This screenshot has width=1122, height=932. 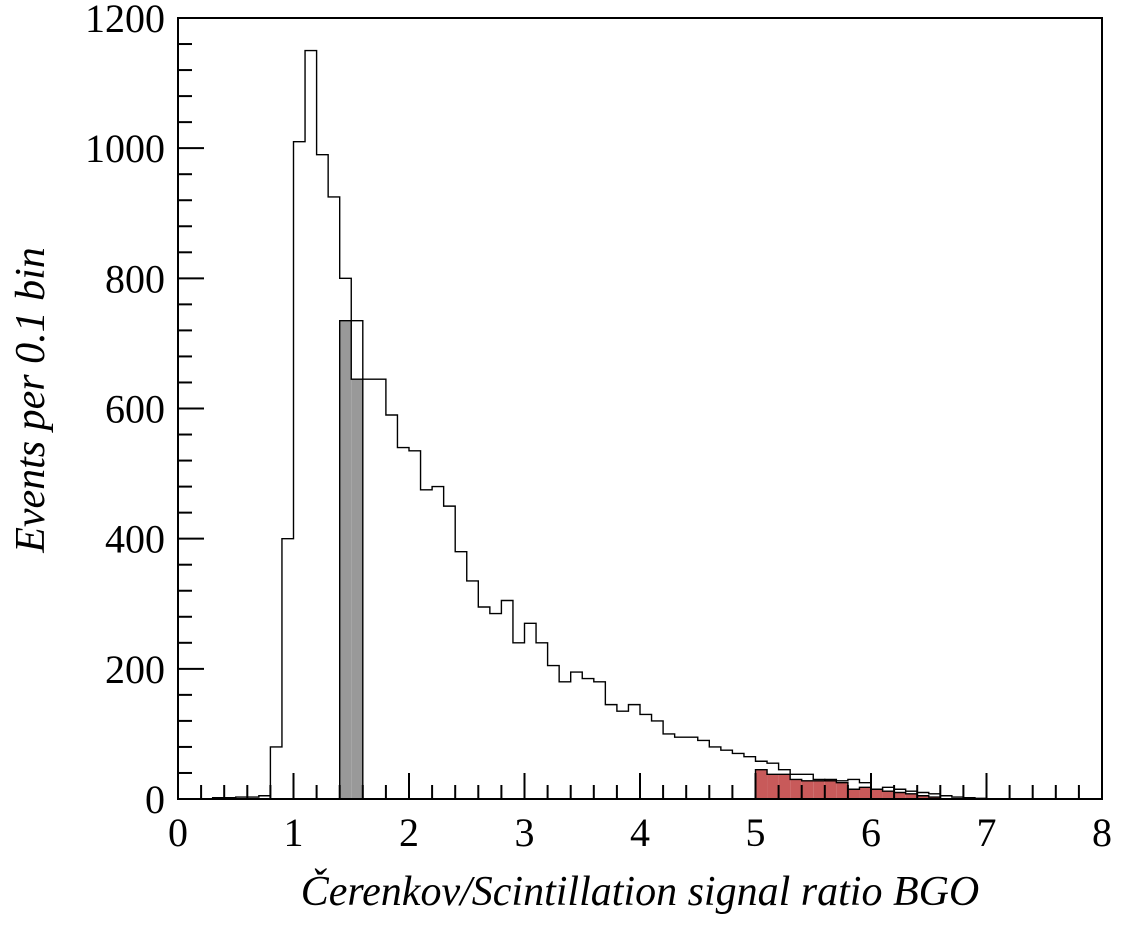 I want to click on x-tick-label: 1, so click(x=294, y=832).